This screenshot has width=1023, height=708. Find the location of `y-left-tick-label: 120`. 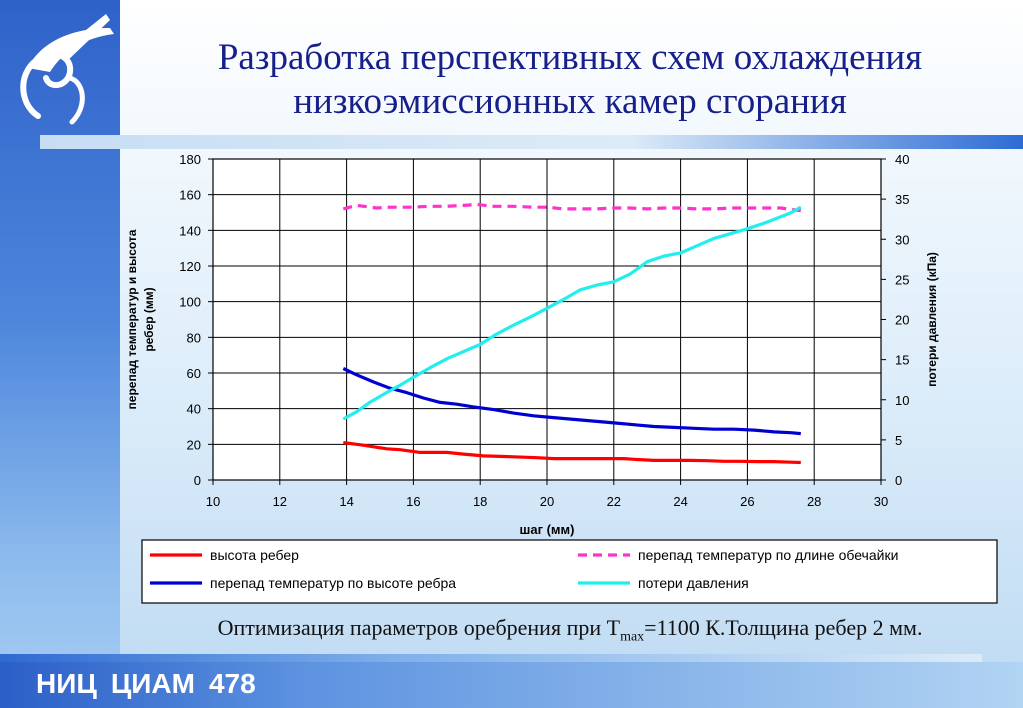

y-left-tick-label: 120 is located at coordinates (190, 266).